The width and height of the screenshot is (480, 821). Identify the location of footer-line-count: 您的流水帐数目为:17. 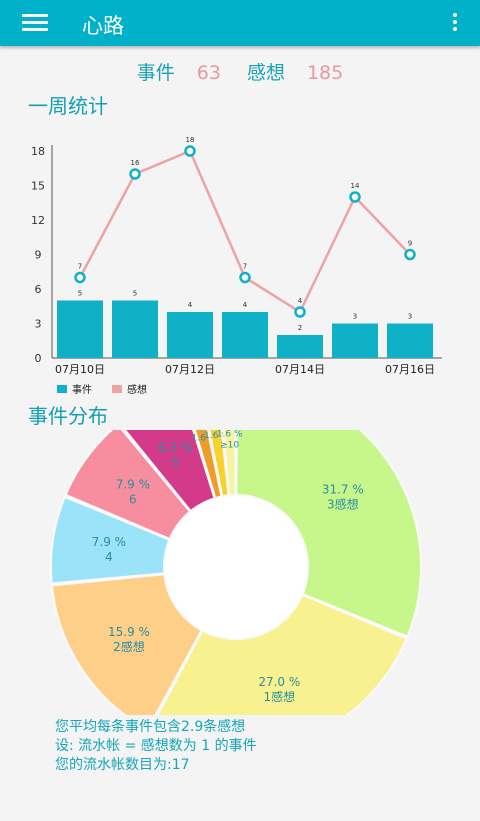
(122, 765).